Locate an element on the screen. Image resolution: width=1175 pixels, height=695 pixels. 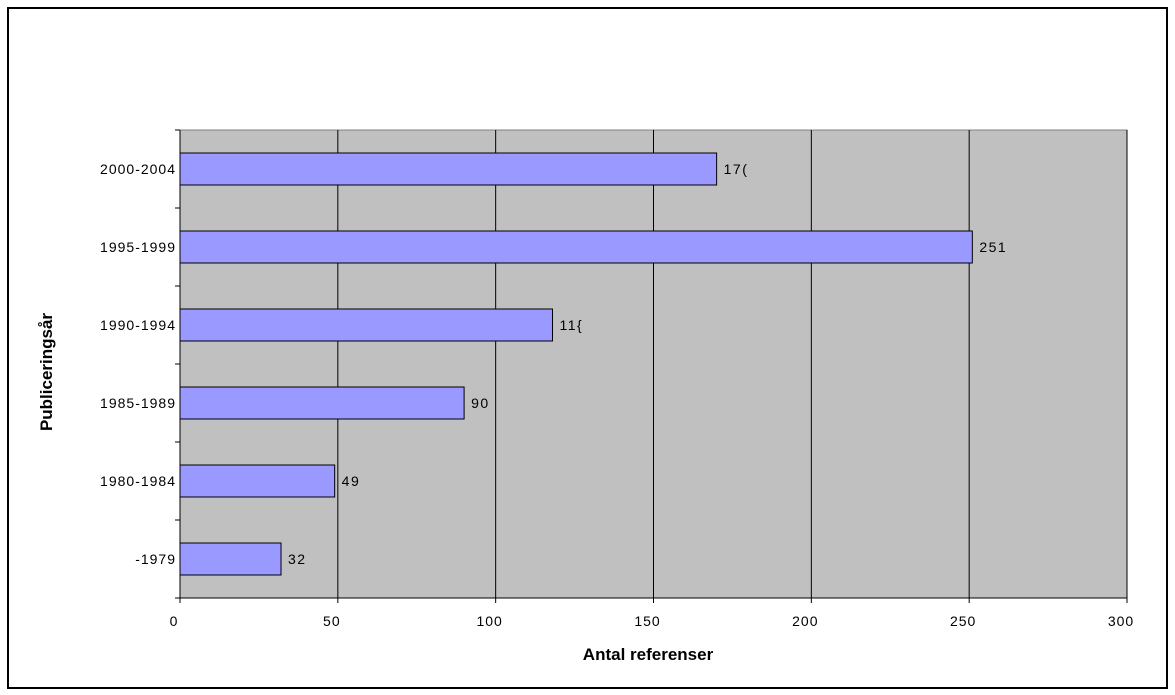
data-label: 11{ is located at coordinates (571, 325).